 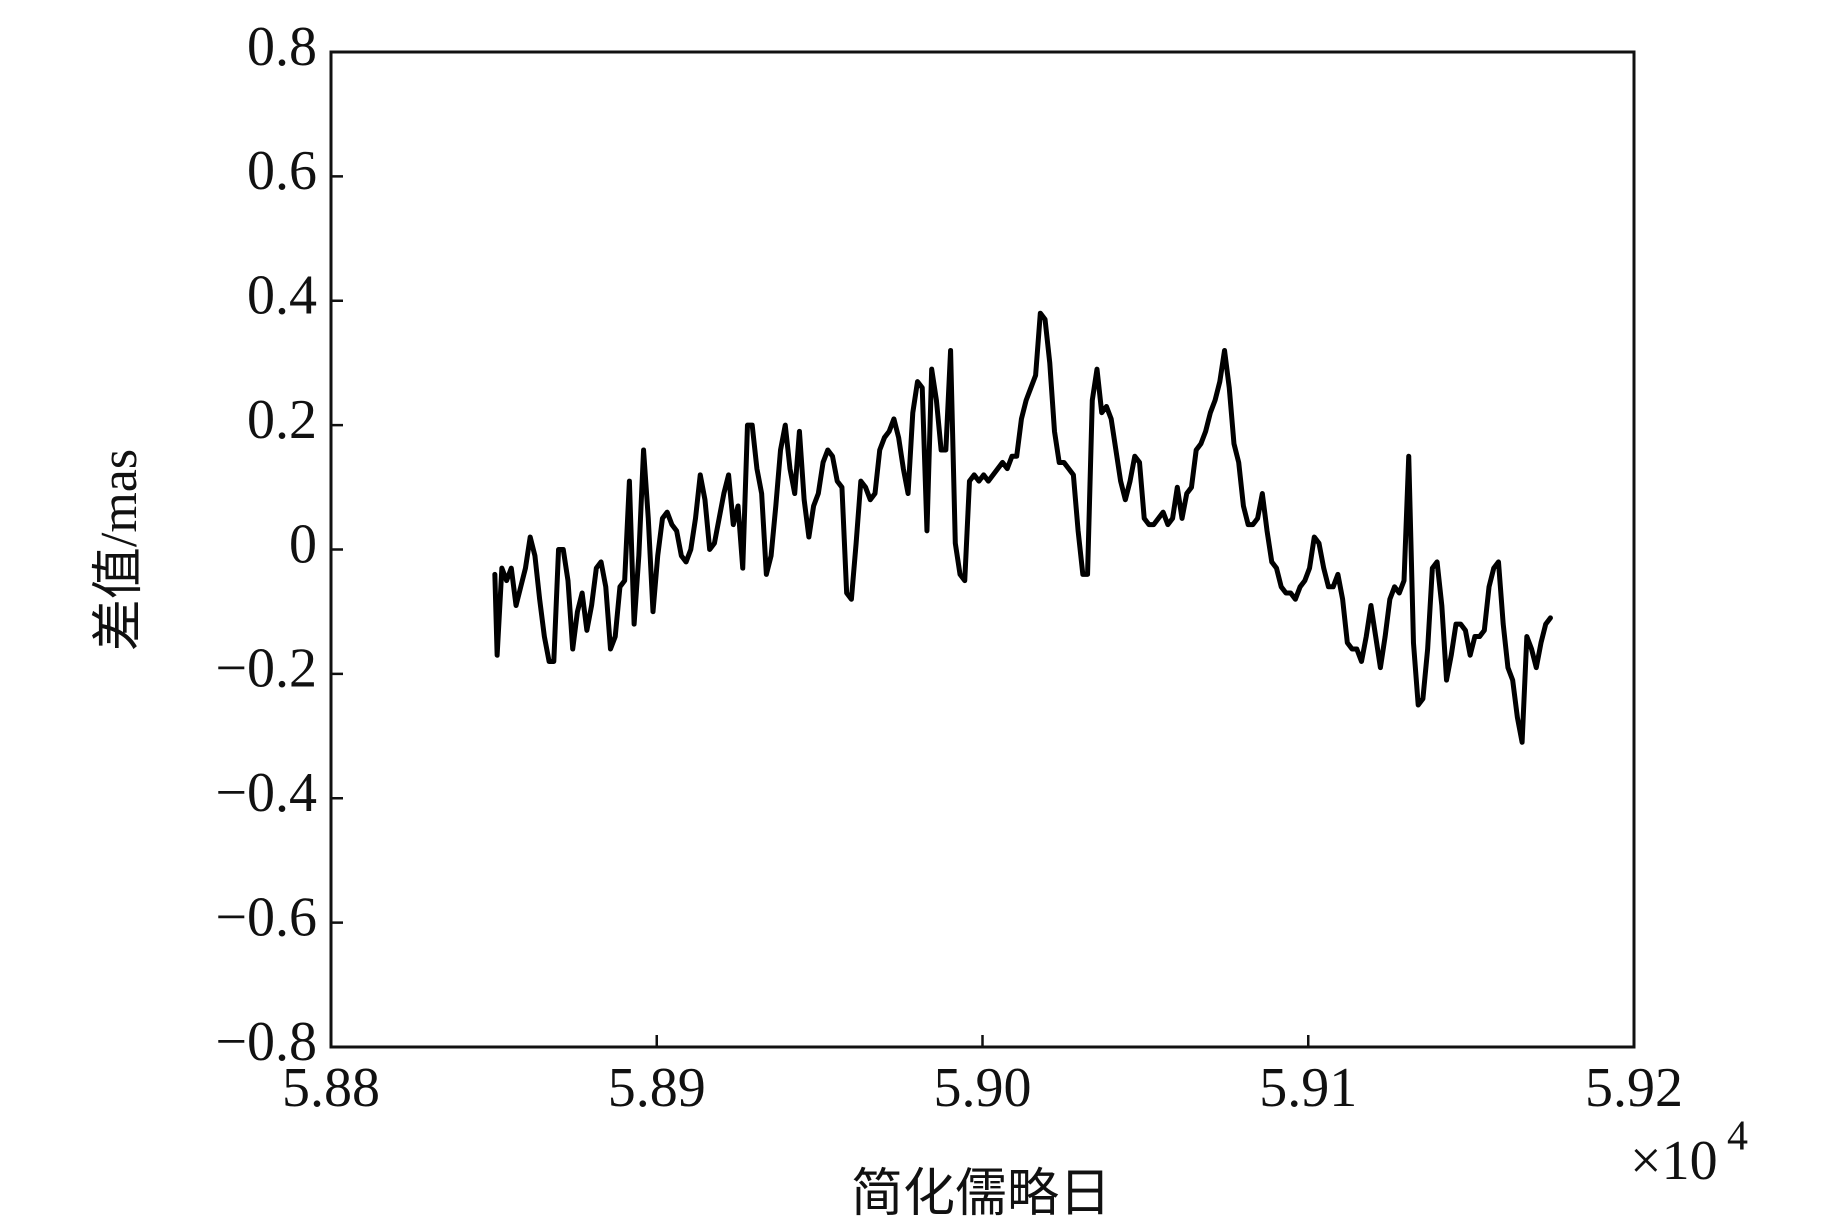 What do you see at coordinates (1308, 1088) in the screenshot?
I see `x-tick-label: 5.91` at bounding box center [1308, 1088].